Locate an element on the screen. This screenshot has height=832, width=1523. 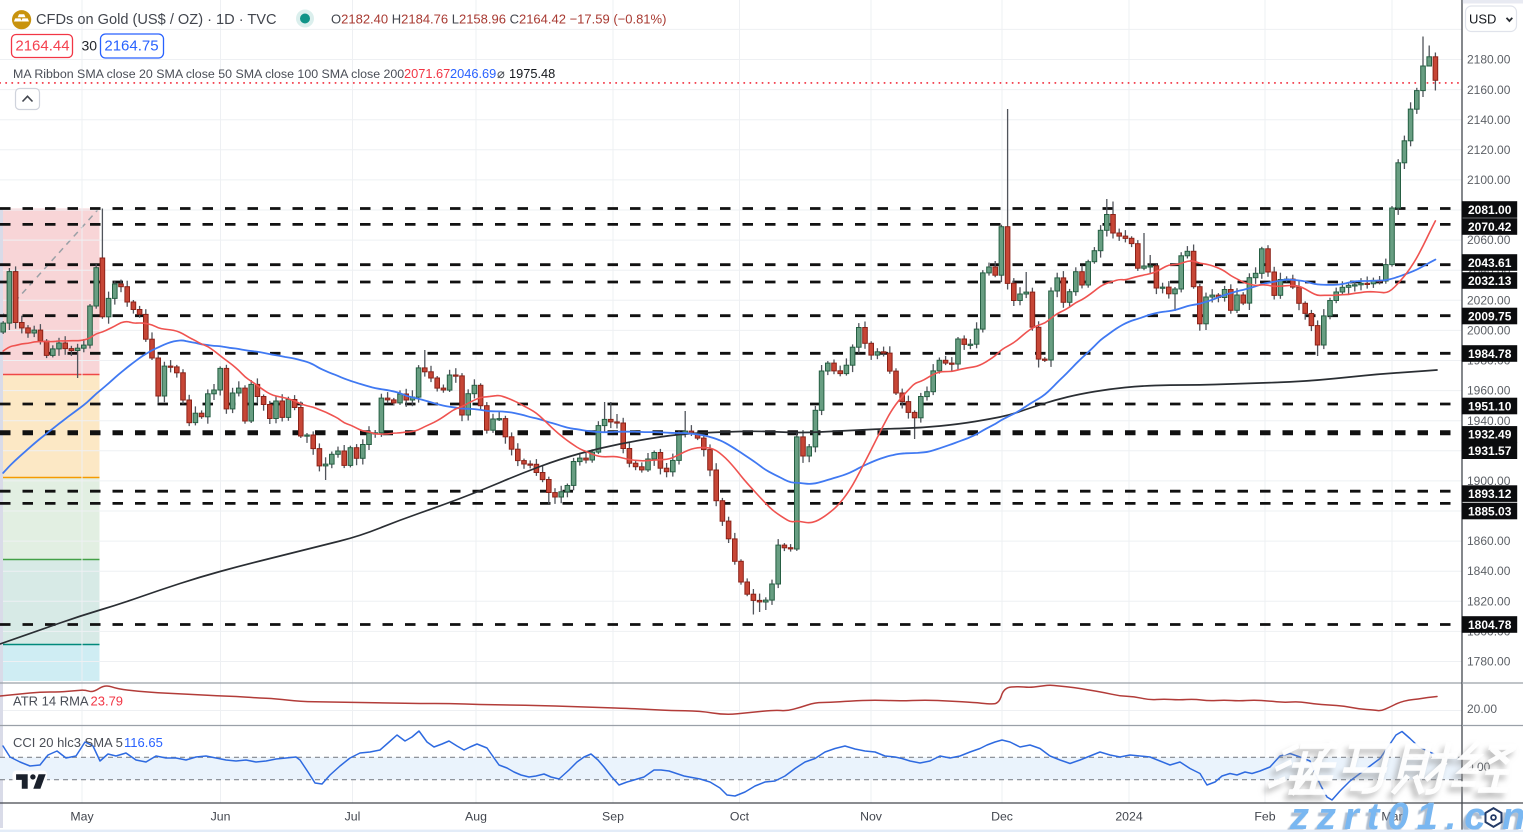
svg-text: 23.79 is located at coordinates (107, 701).